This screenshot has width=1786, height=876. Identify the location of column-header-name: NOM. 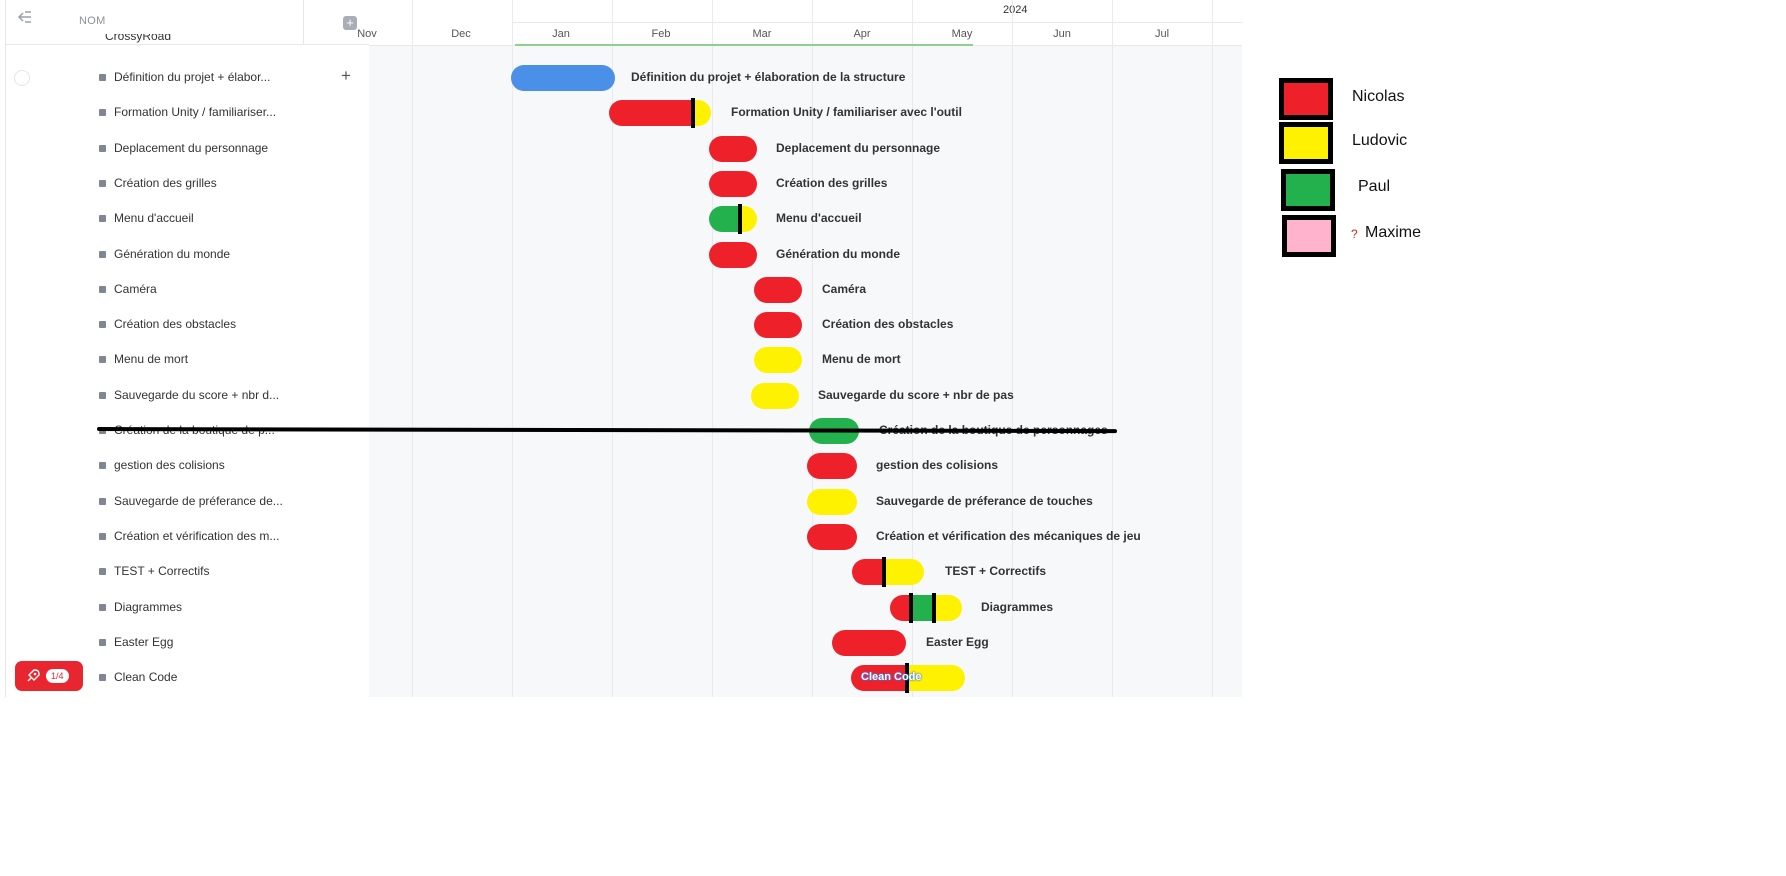
(92, 21).